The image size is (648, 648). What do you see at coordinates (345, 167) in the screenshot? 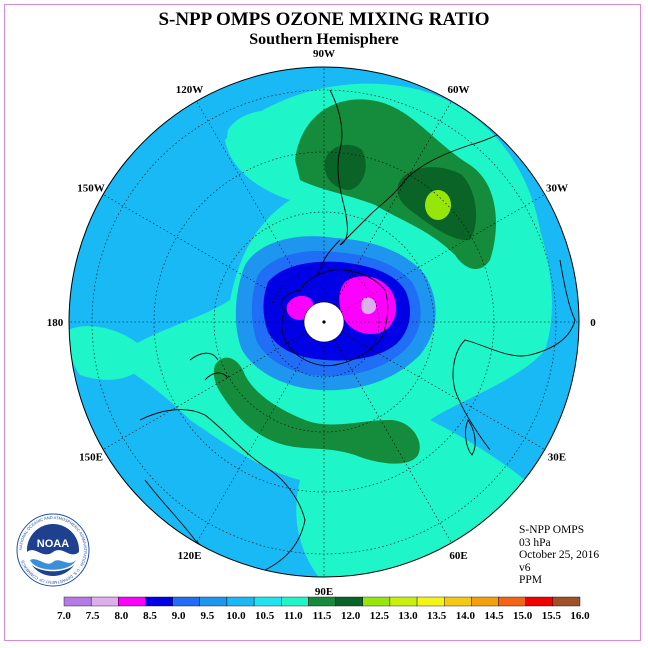
I see `band-11-5-12-a` at bounding box center [345, 167].